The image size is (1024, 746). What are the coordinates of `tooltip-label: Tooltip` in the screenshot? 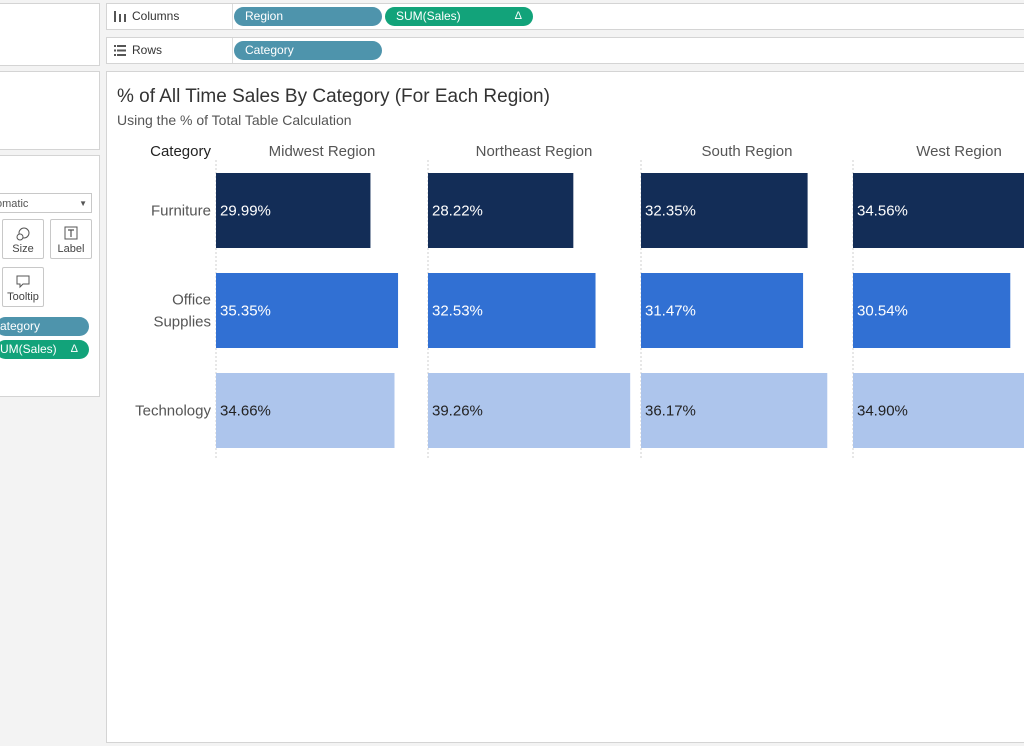 It's located at (23, 297).